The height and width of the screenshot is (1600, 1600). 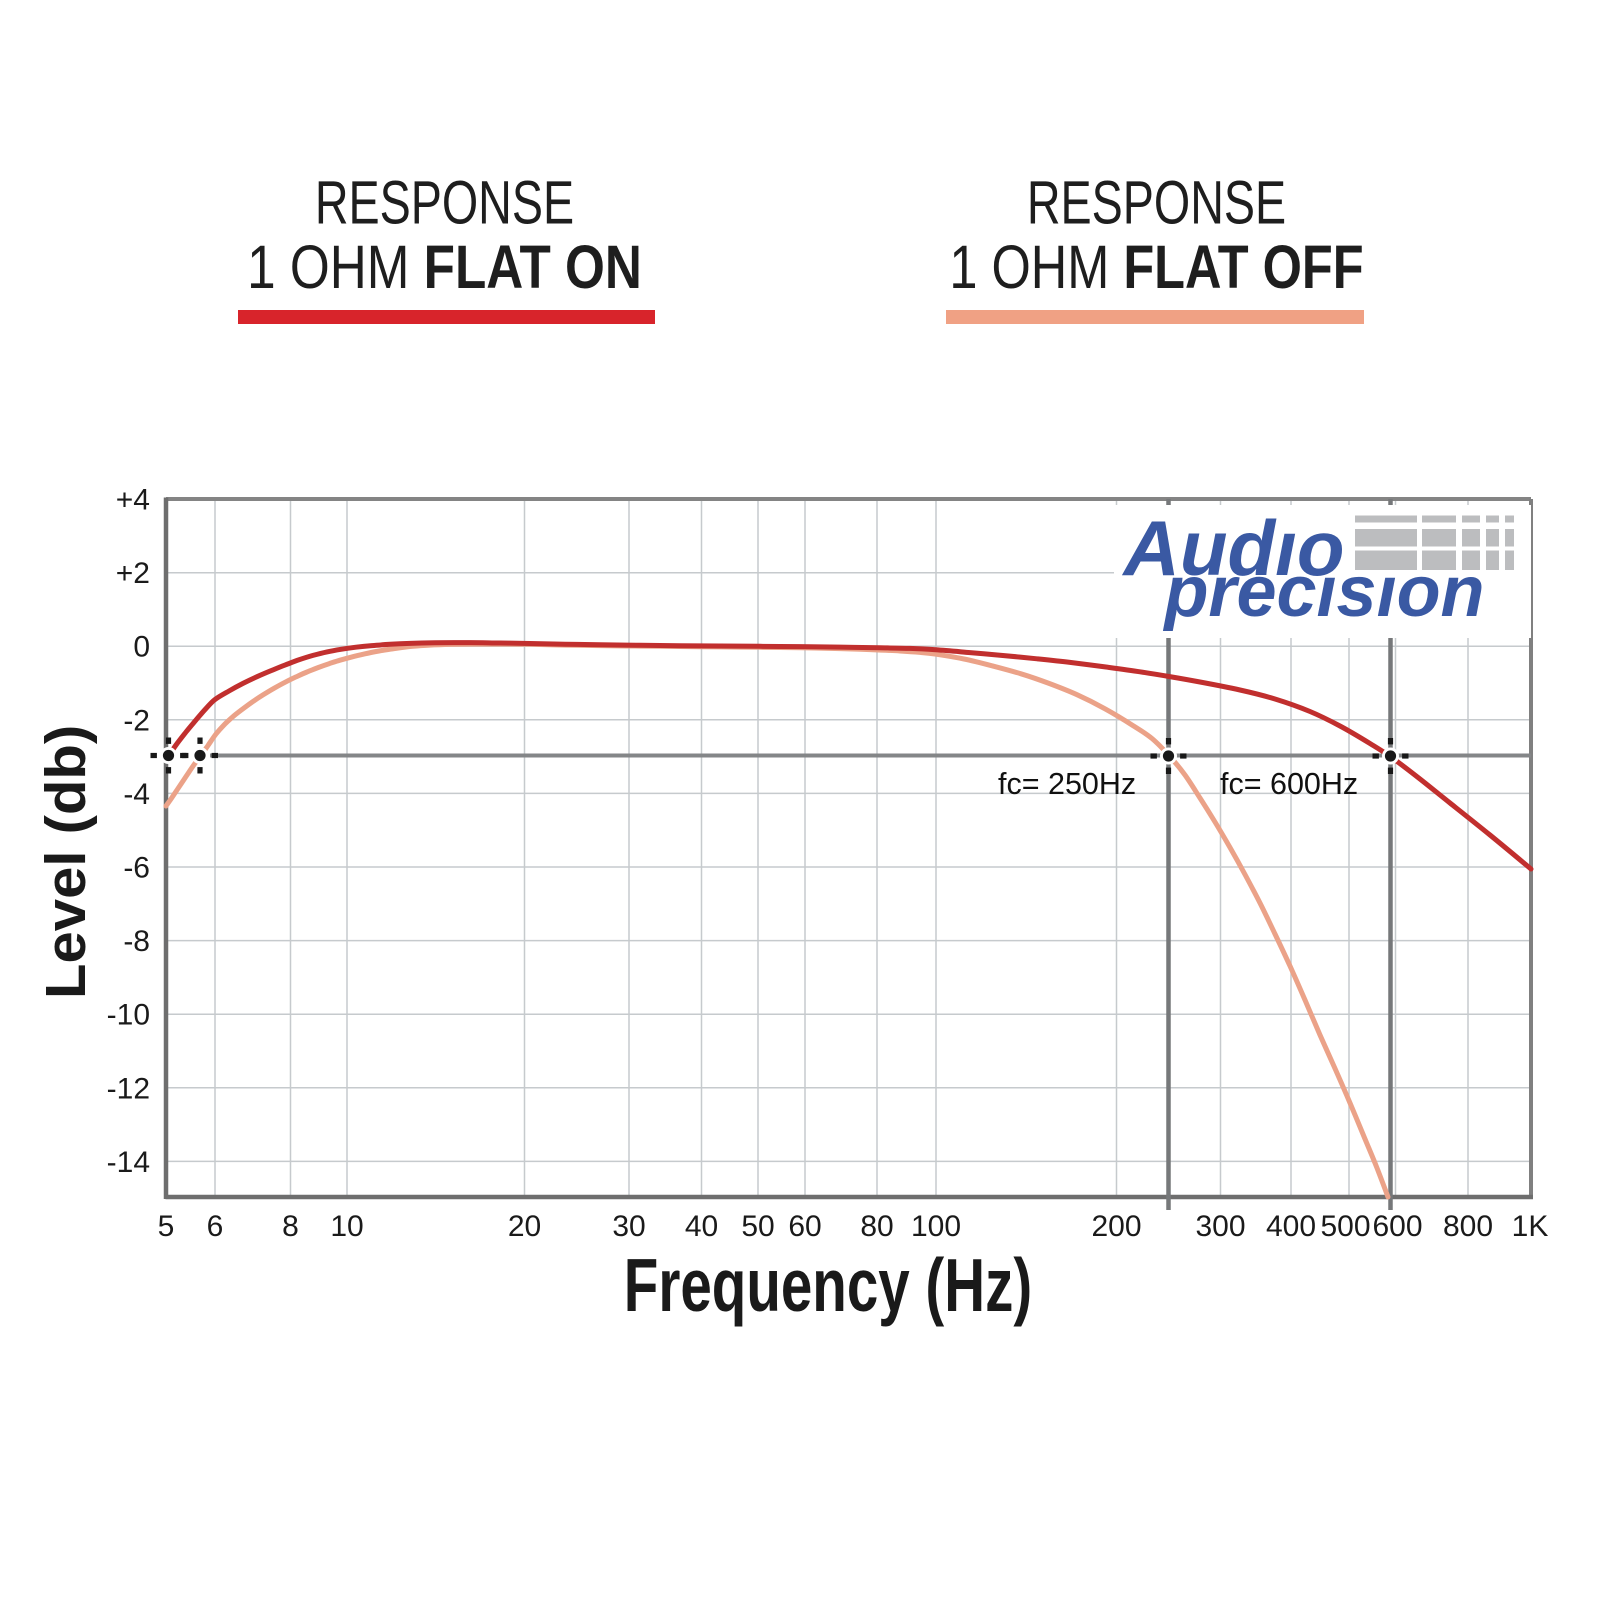 What do you see at coordinates (136, 794) in the screenshot?
I see `svg-text: -4` at bounding box center [136, 794].